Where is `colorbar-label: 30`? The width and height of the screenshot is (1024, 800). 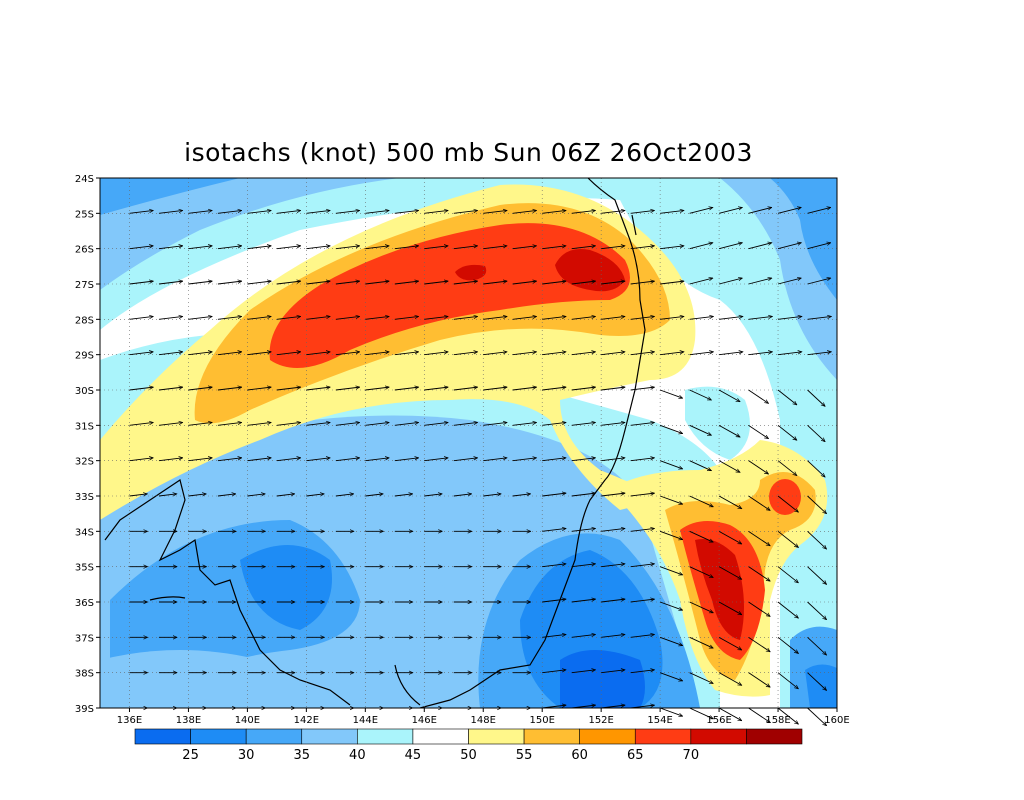
colorbar-label: 30 is located at coordinates (246, 755).